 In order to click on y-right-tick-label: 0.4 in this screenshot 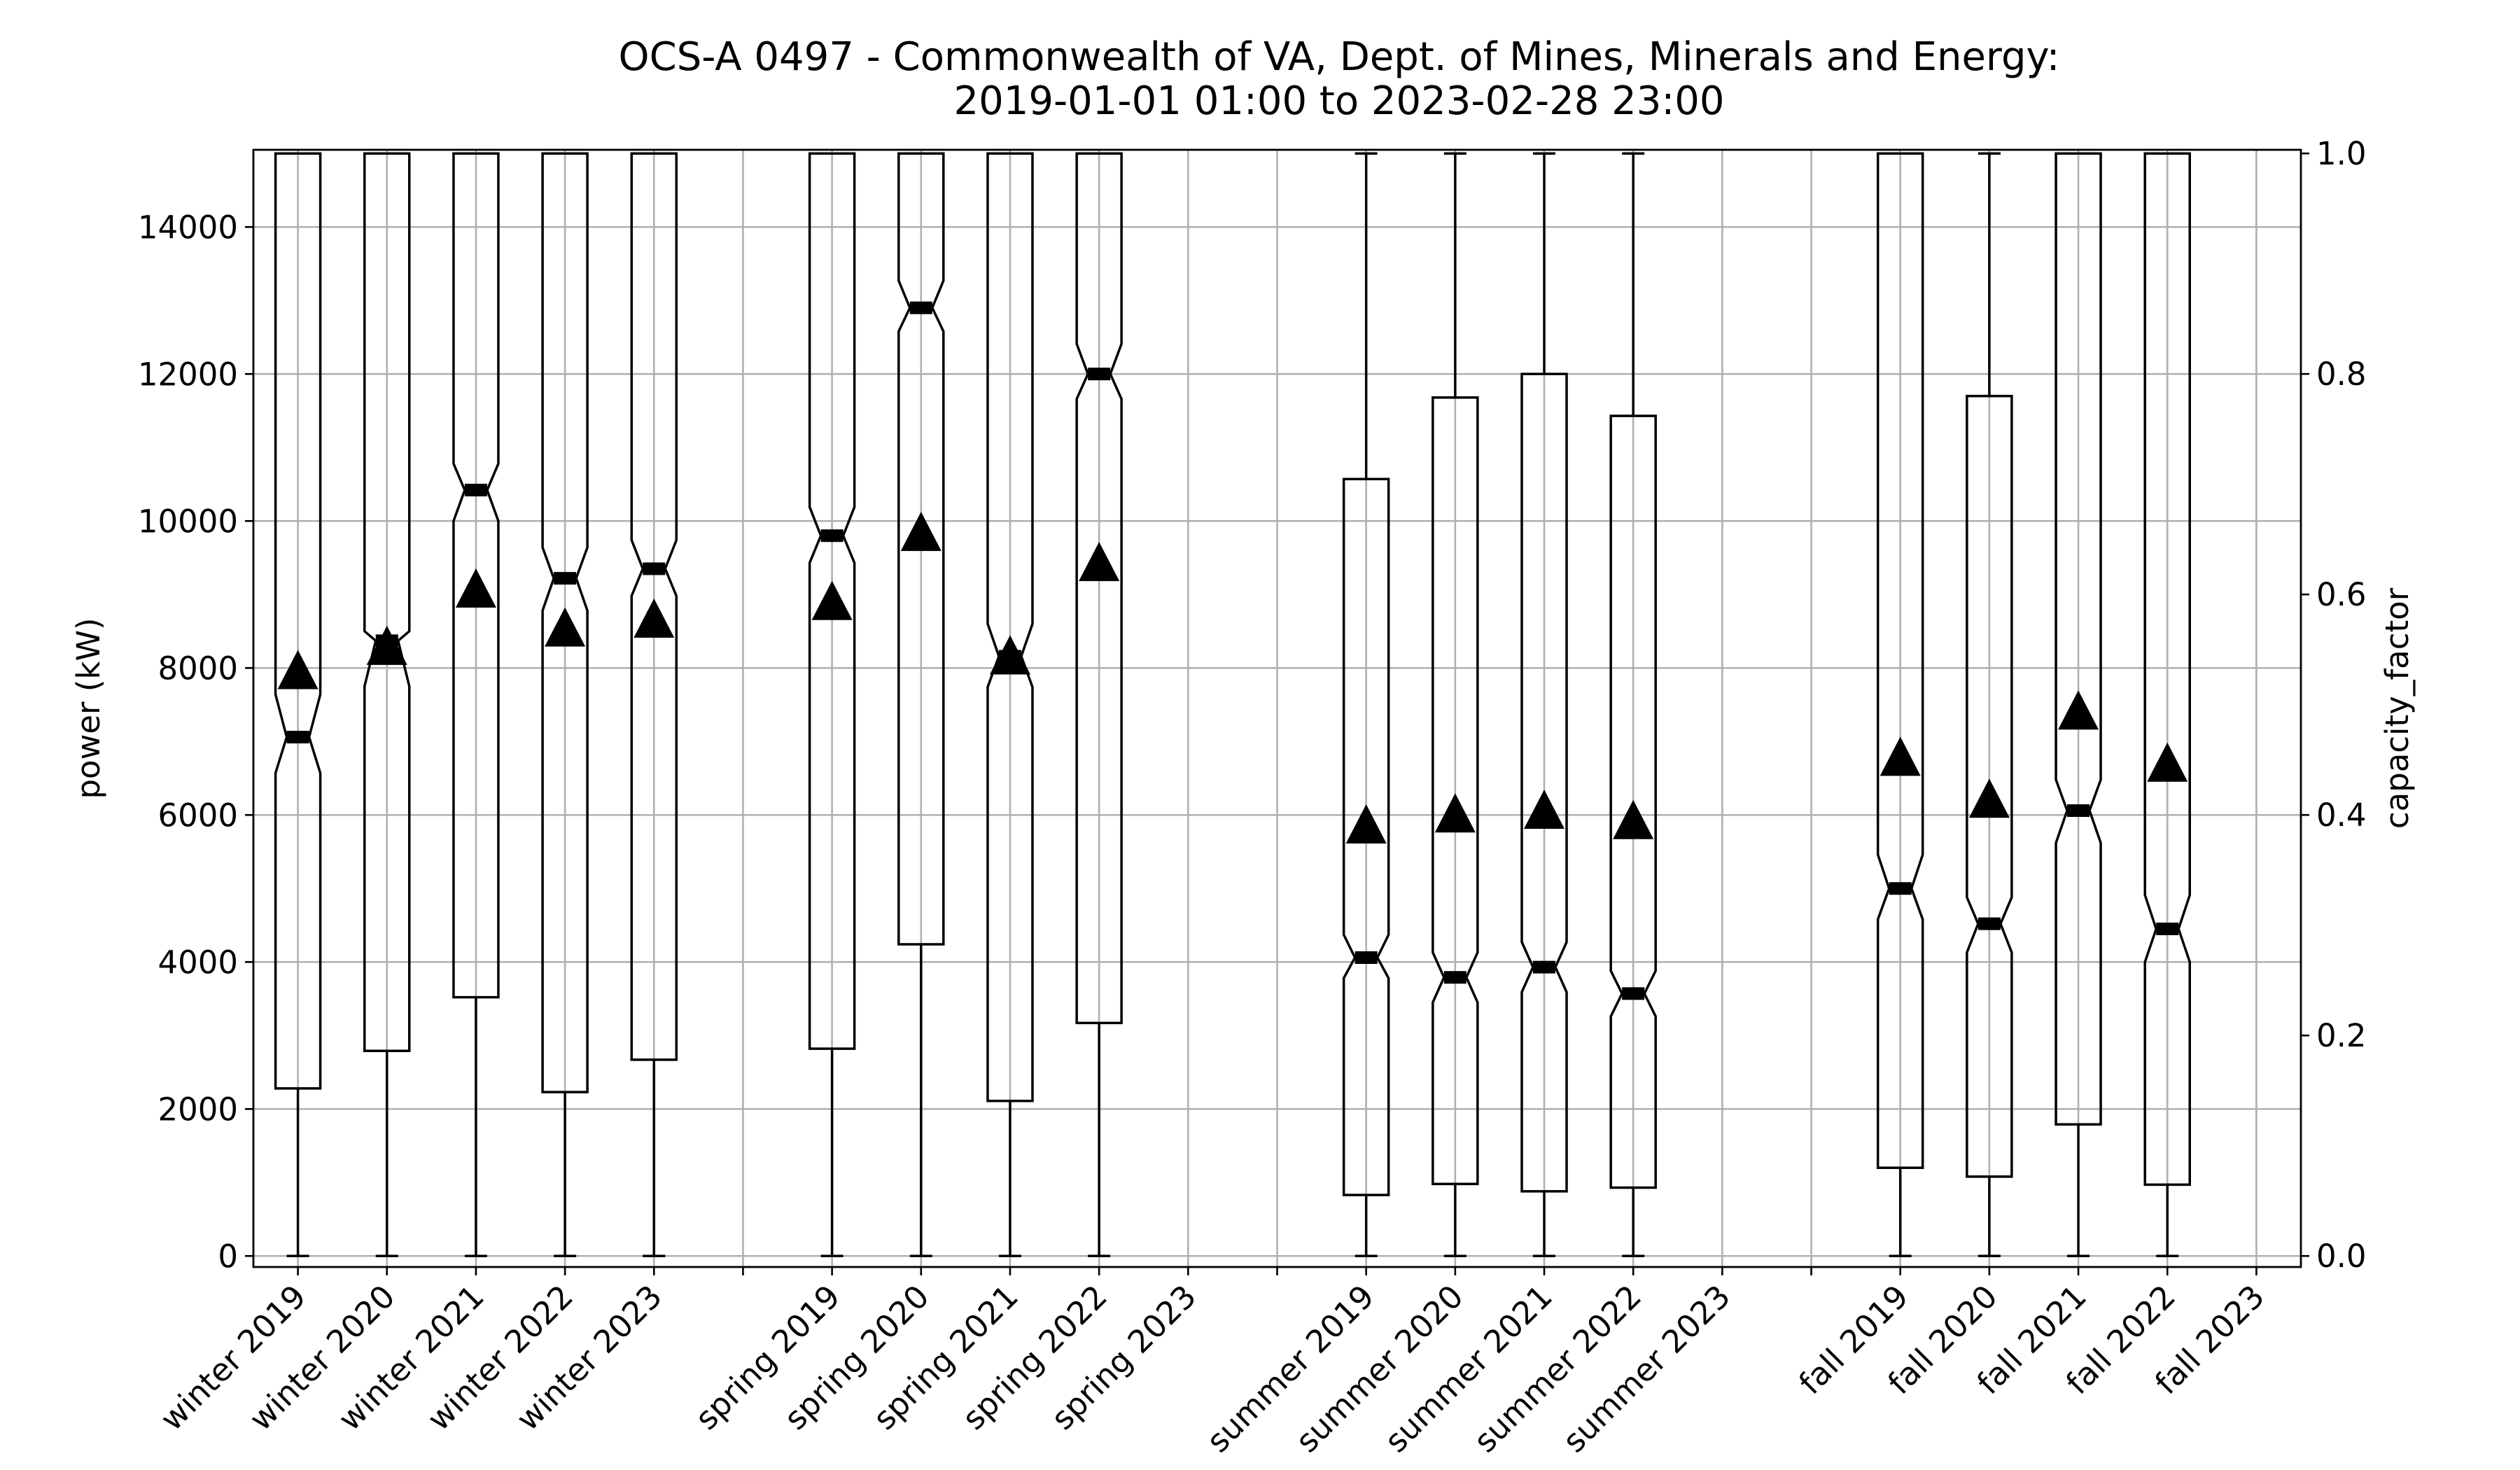, I will do `click(2341, 815)`.